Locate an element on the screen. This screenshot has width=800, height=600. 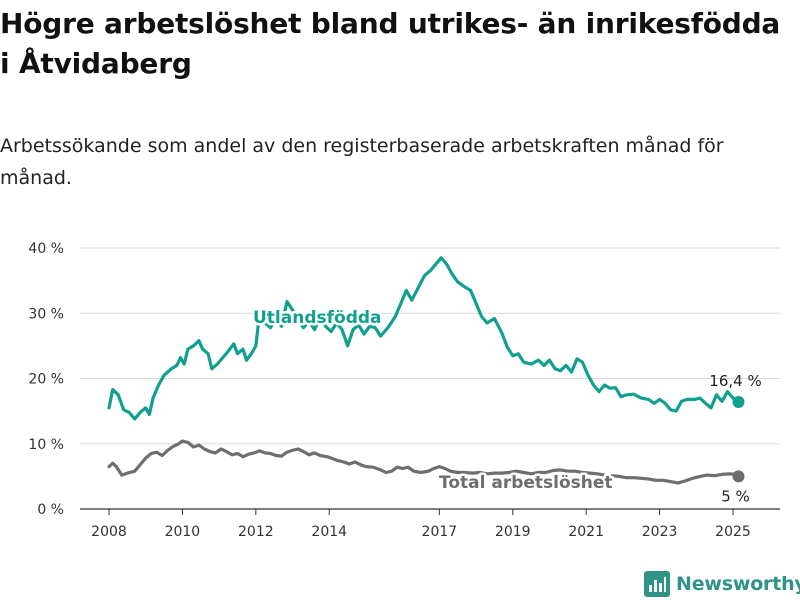
y-tick-label: 40 % is located at coordinates (46, 249).